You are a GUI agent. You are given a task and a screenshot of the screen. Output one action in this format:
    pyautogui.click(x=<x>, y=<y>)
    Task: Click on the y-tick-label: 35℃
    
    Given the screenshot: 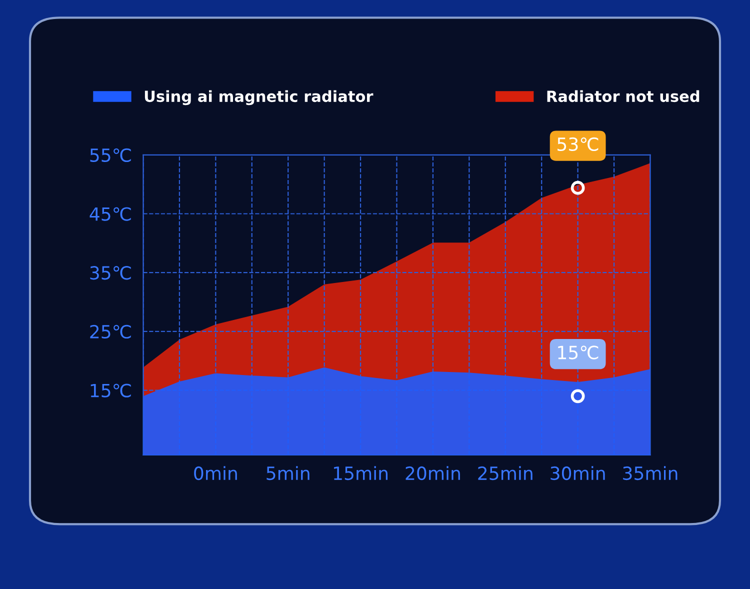 What is the action you would take?
    pyautogui.click(x=110, y=273)
    